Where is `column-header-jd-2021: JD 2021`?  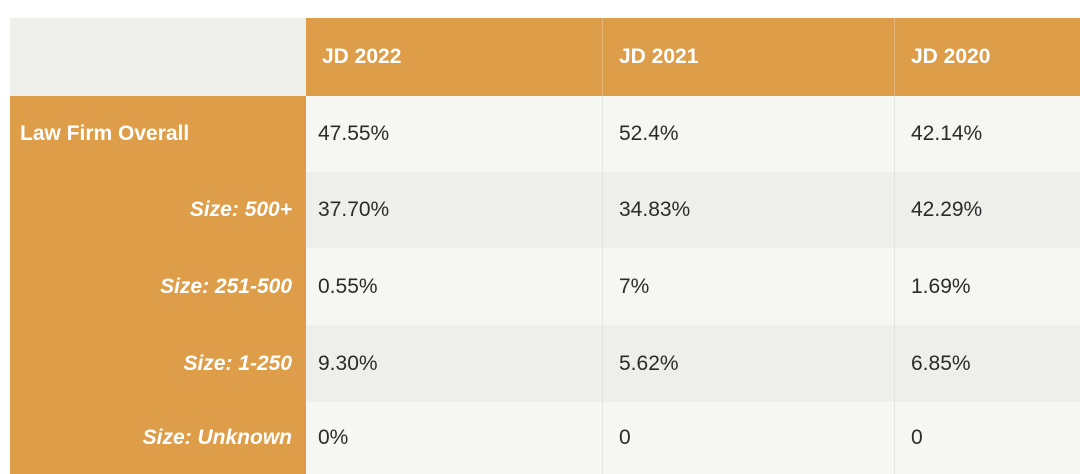
column-header-jd-2021: JD 2021 is located at coordinates (748, 57).